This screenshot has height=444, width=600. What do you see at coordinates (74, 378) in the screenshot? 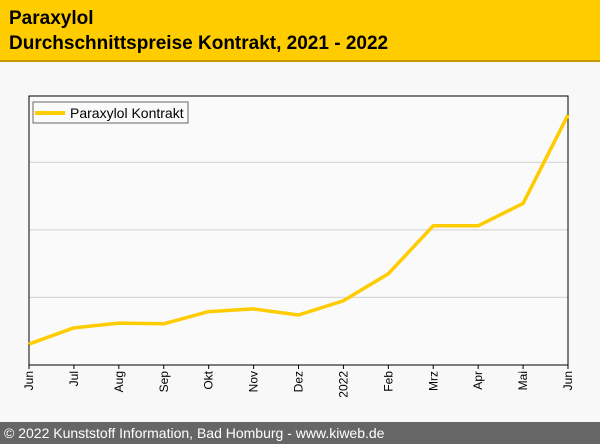
I see `x-tick-label: Jul` at bounding box center [74, 378].